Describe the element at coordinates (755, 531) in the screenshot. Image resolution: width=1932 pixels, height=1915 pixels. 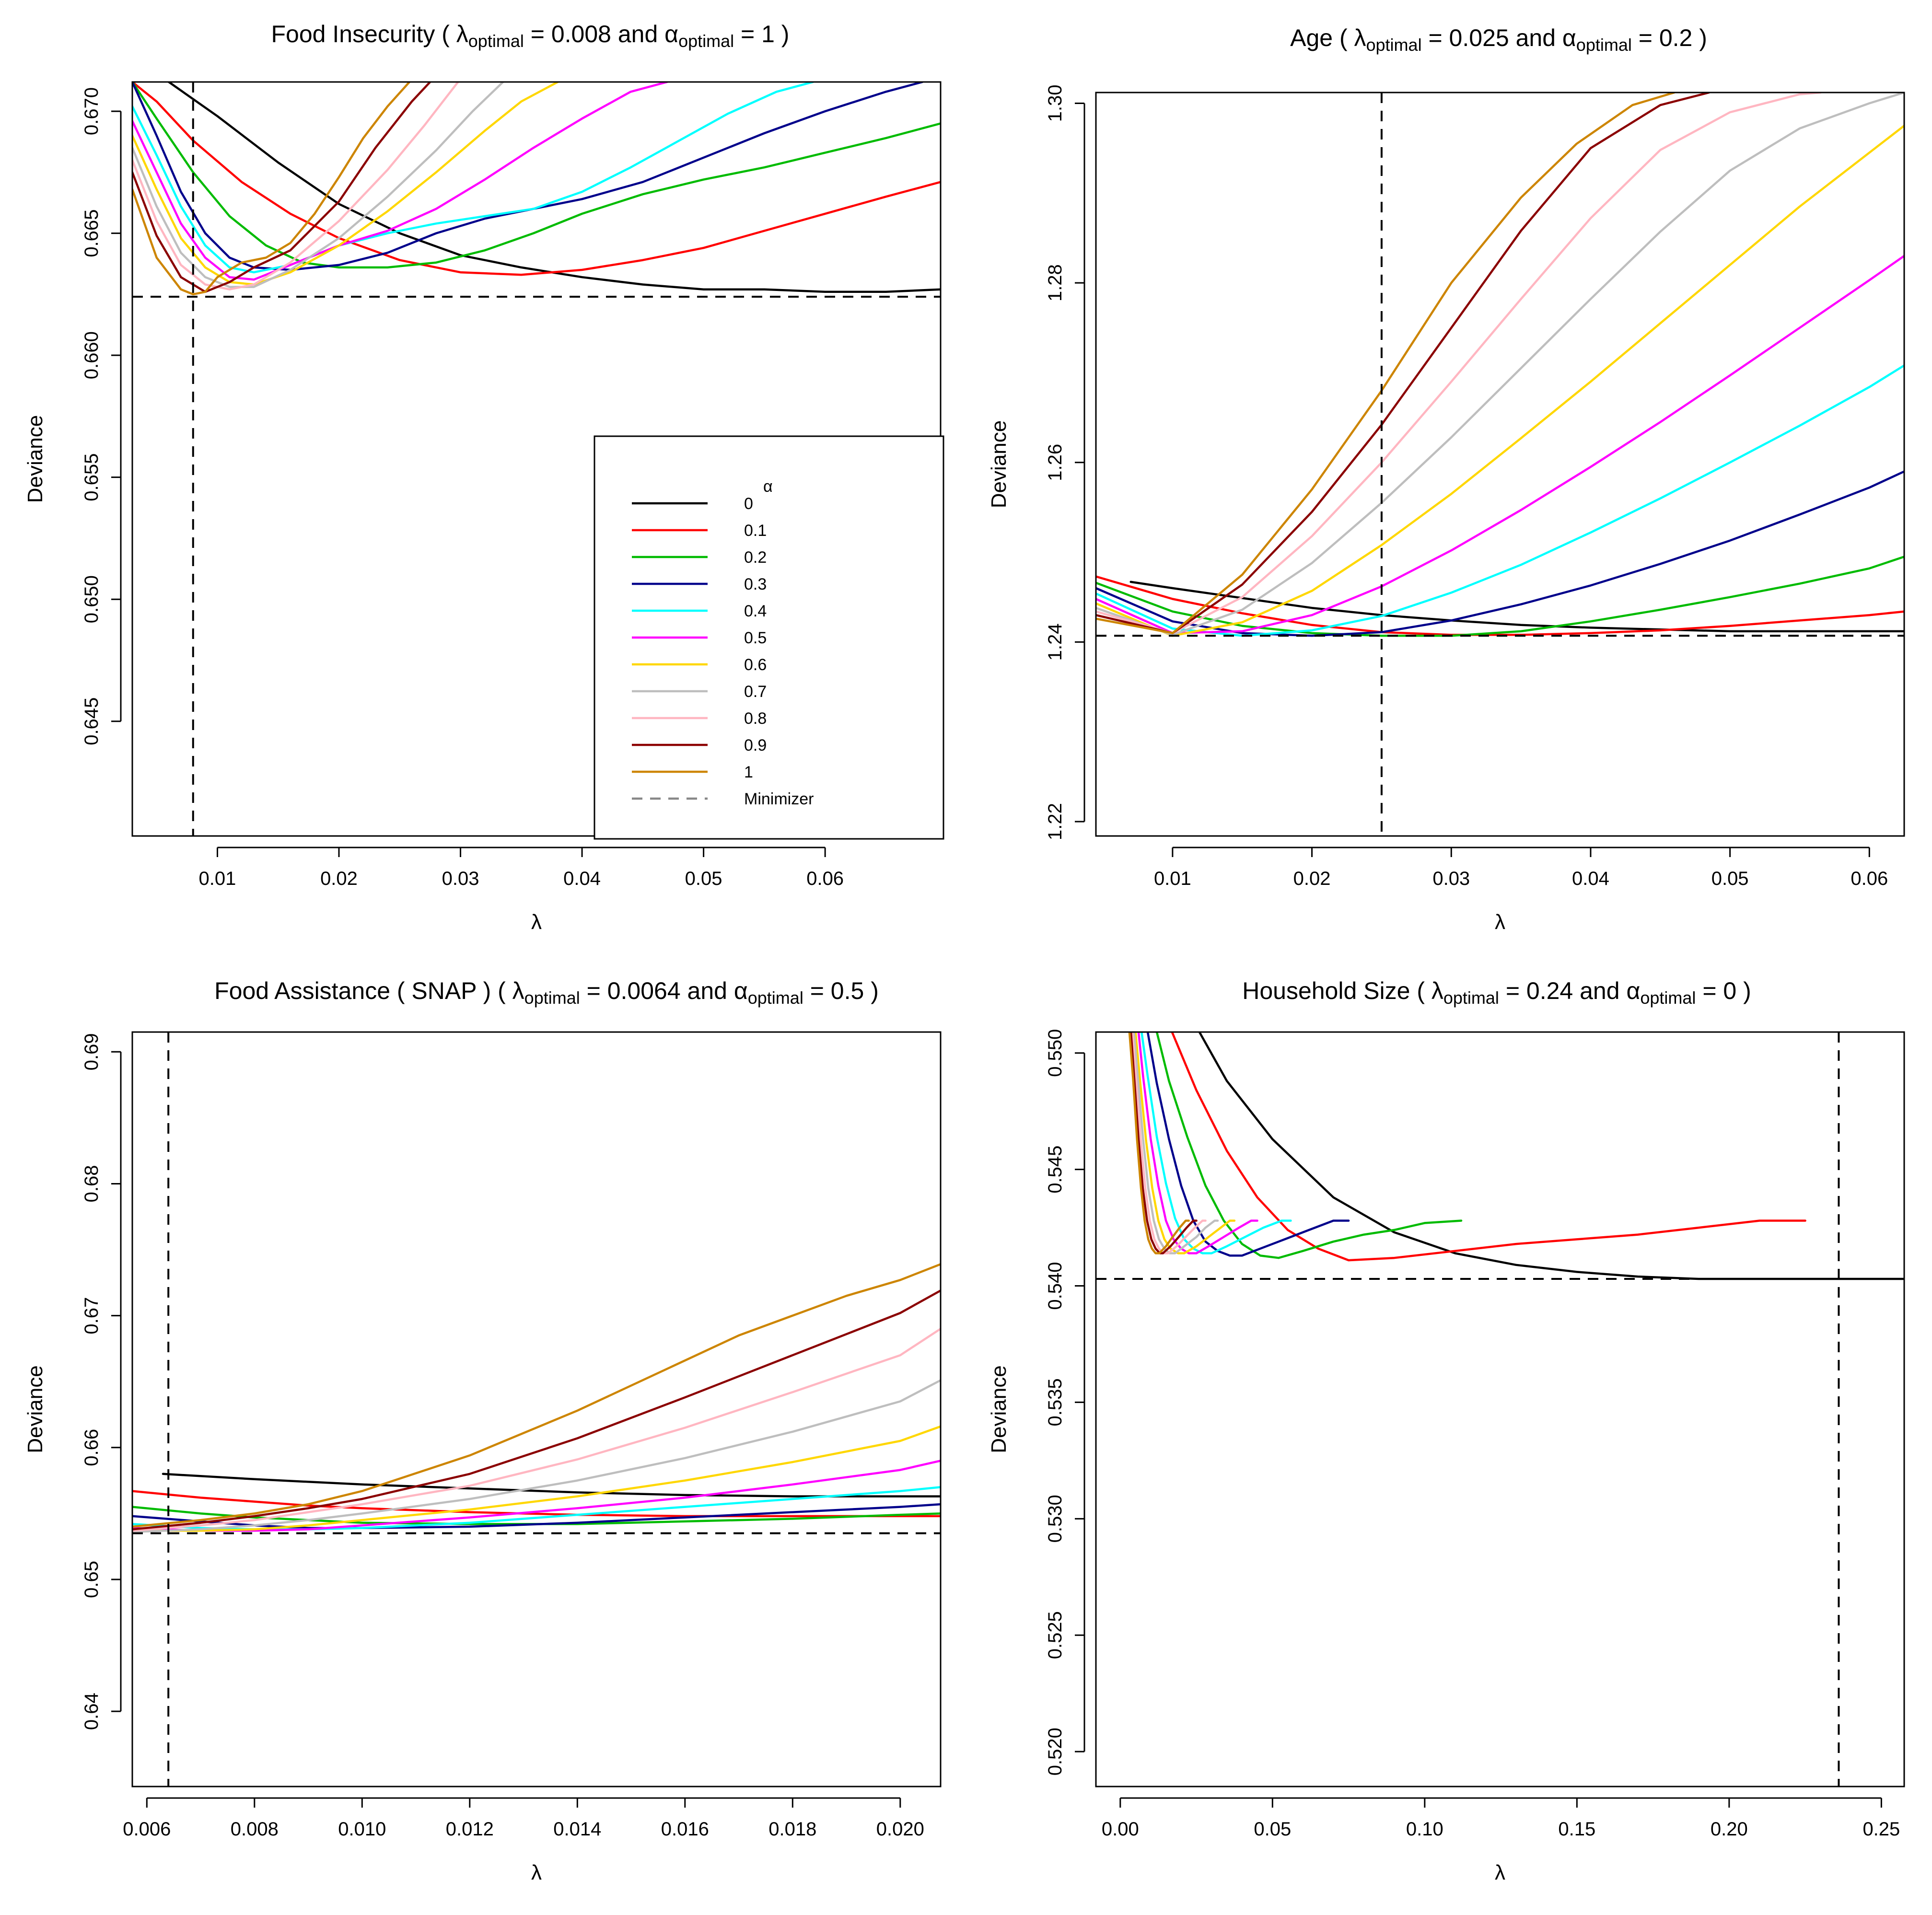
I see `legend-label-alpha-0.1: 0.1` at that location.